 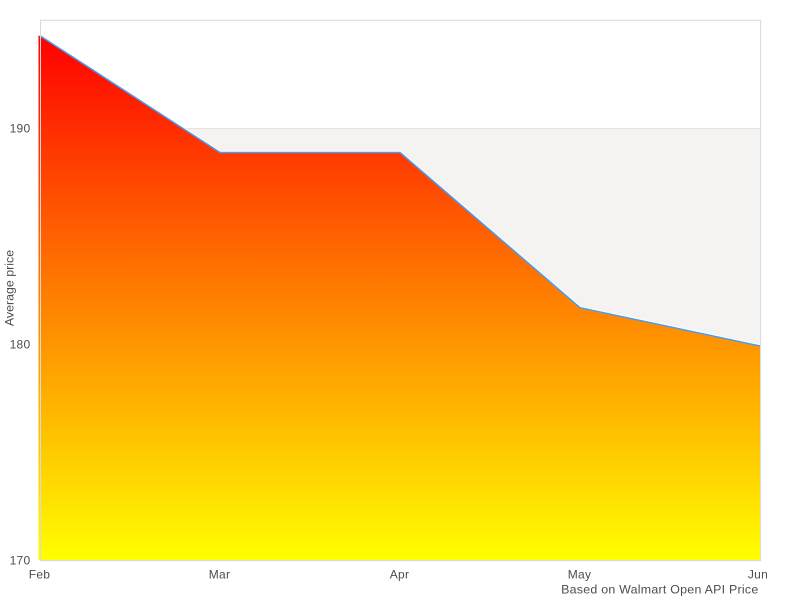 I want to click on svg-text: May, so click(x=580, y=575).